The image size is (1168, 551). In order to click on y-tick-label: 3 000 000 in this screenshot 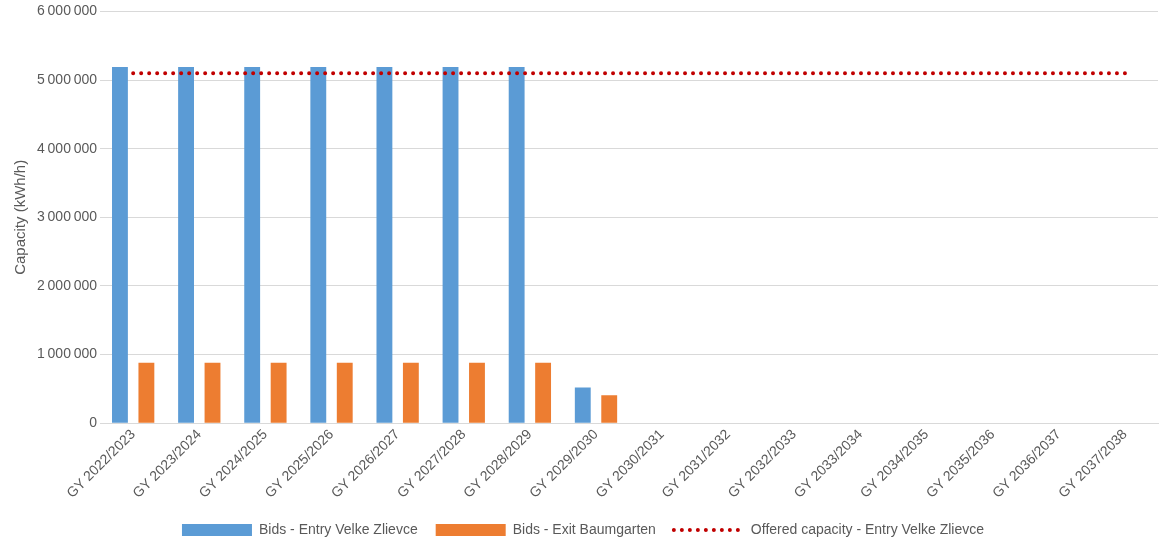, I will do `click(67, 216)`.